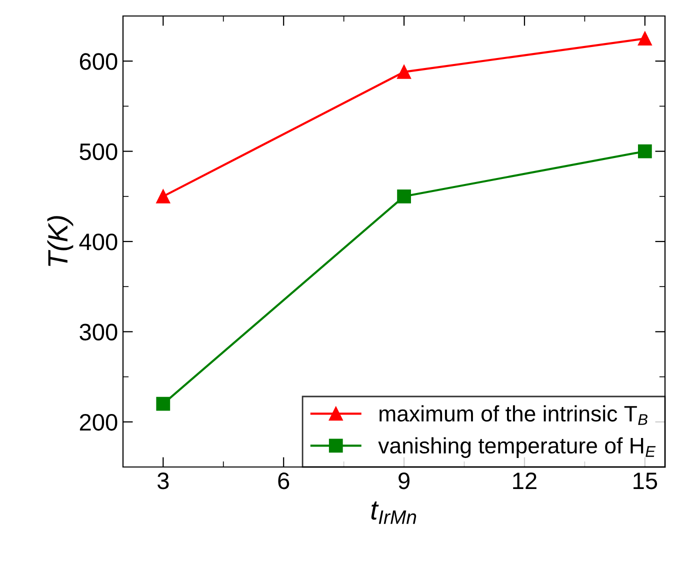  I want to click on y-tick-label: 200, so click(99, 422).